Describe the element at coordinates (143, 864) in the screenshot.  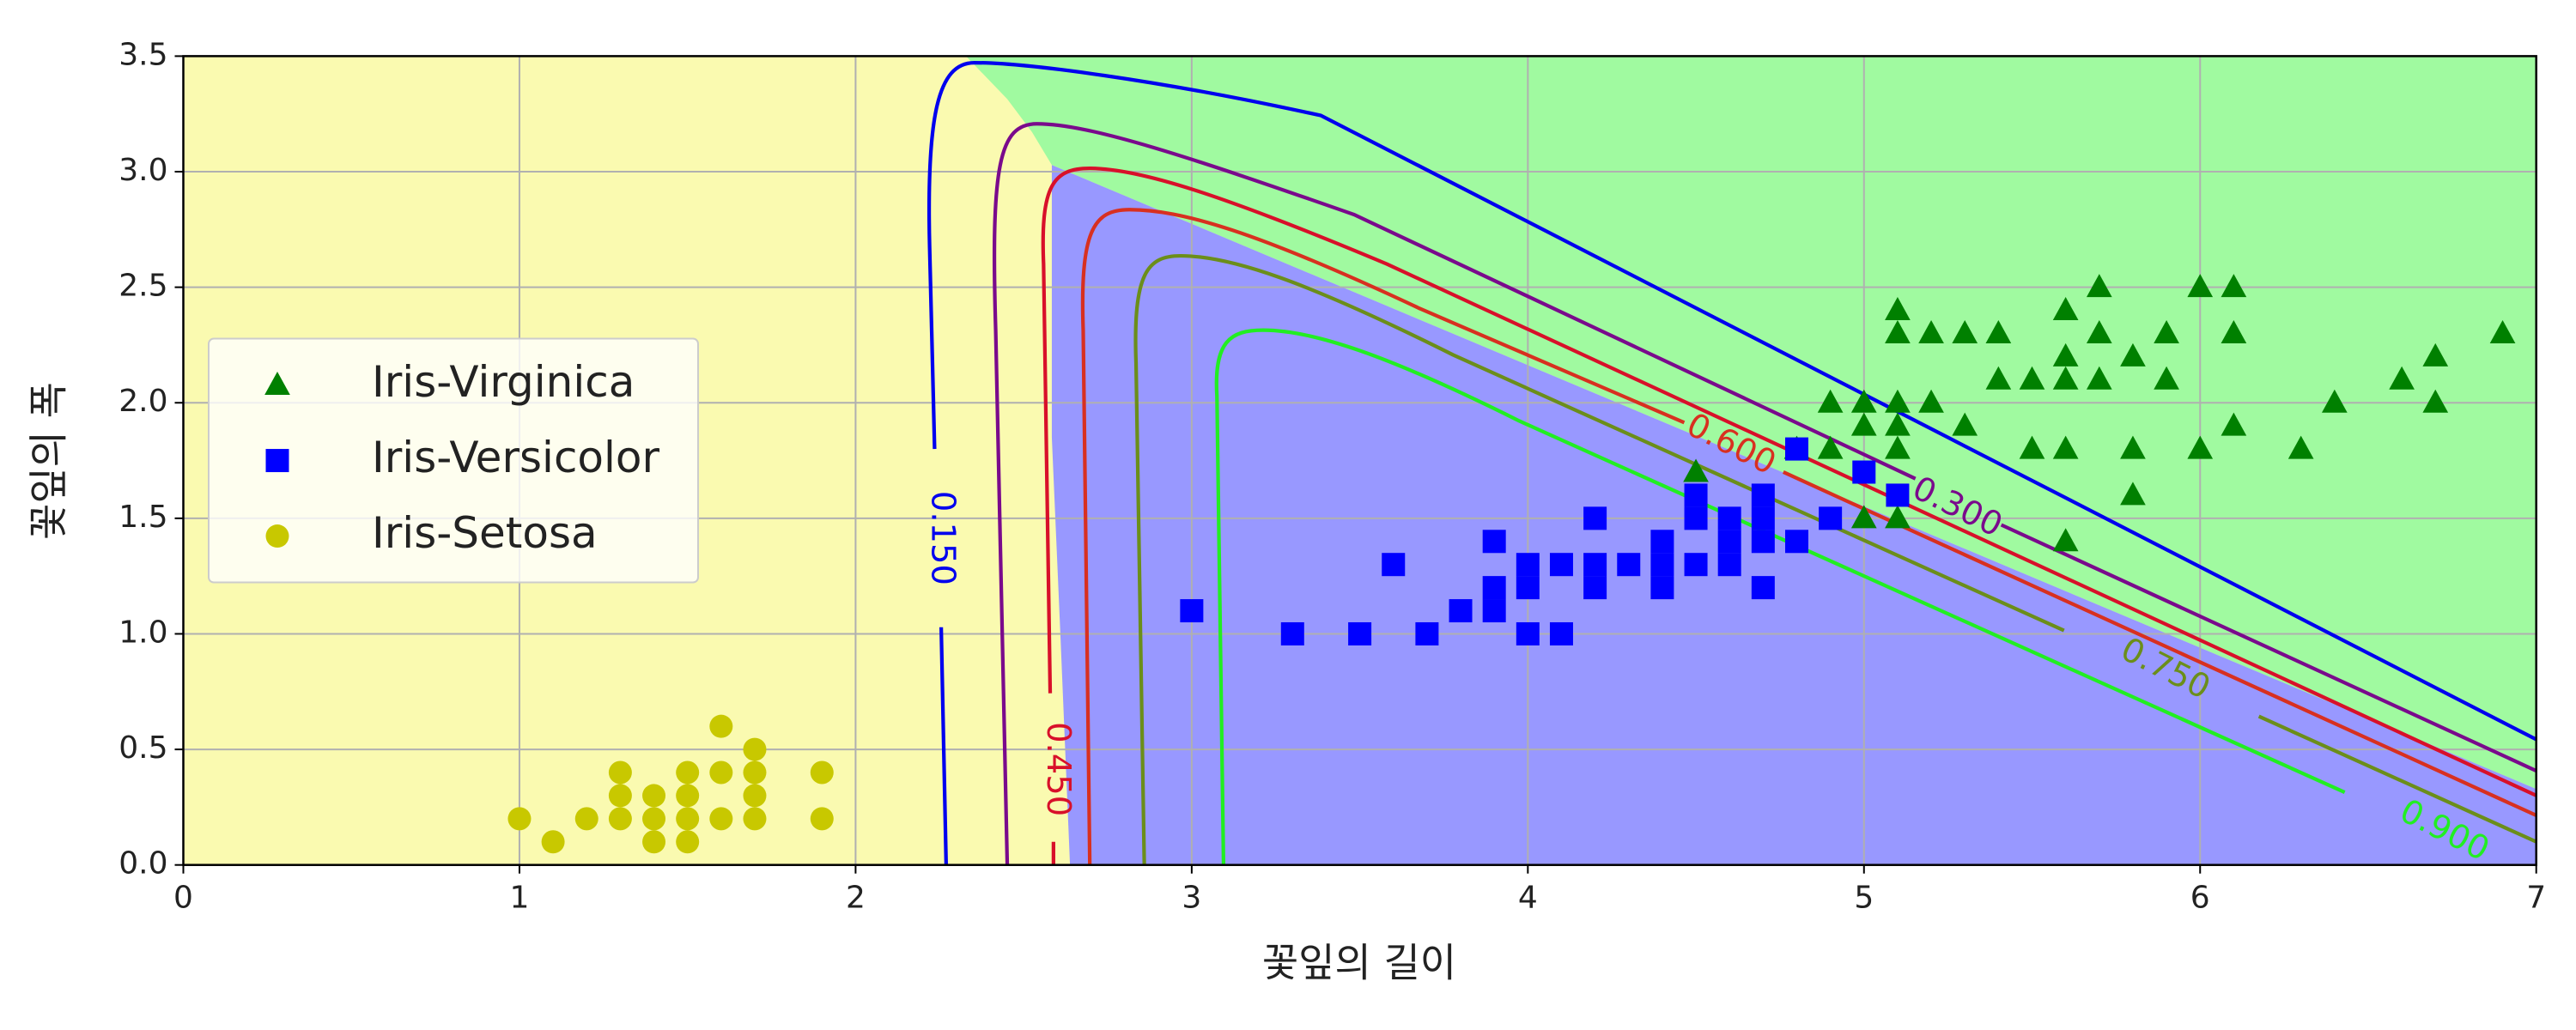
I see `y-tick-label: 0.0` at that location.